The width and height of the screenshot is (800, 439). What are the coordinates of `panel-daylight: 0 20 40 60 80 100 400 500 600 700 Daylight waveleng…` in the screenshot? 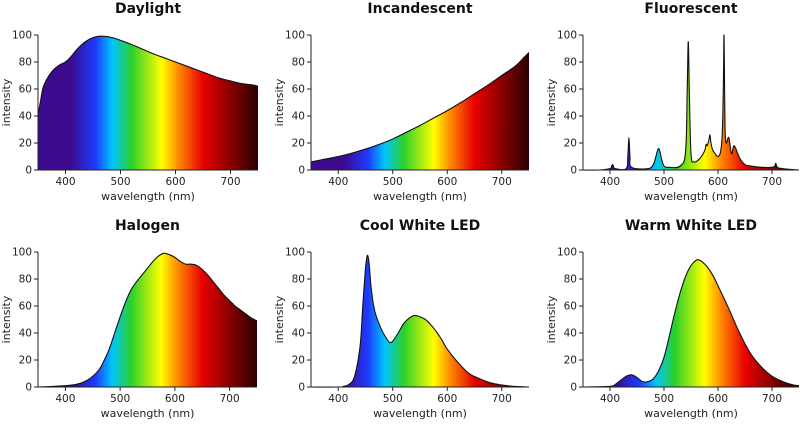 It's located at (129, 102).